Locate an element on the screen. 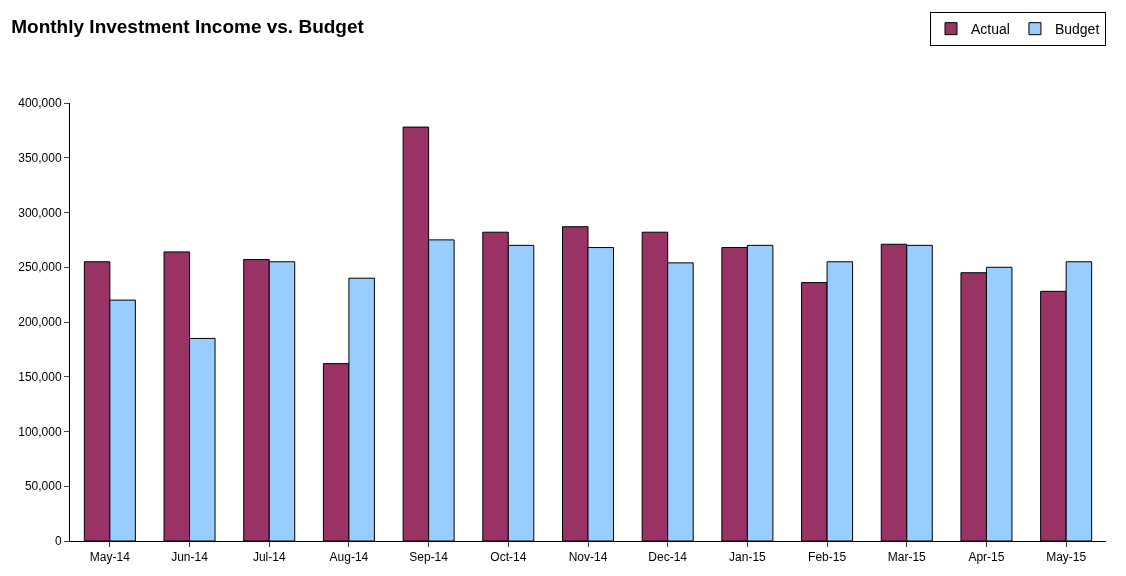  y-tick-label: 350,000 is located at coordinates (40, 157).